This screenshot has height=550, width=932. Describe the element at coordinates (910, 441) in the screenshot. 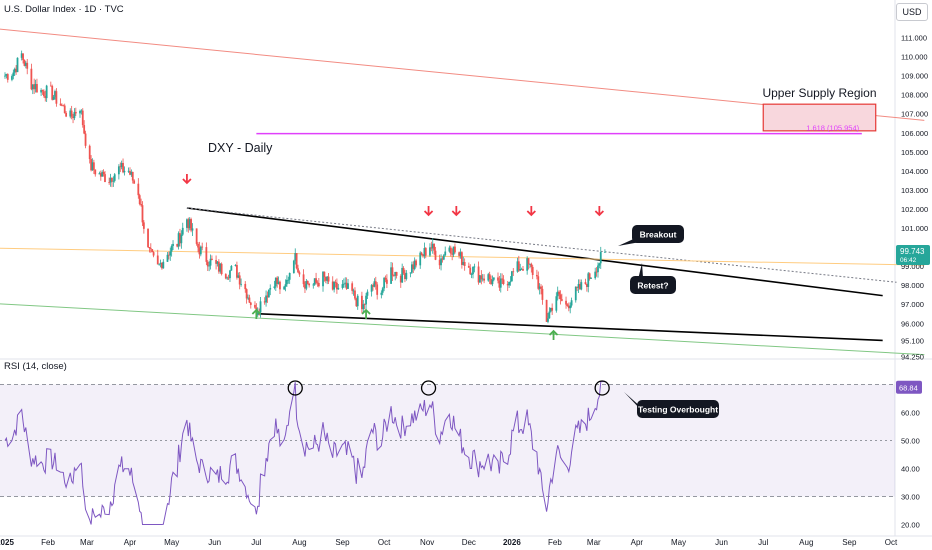

I see `rsi-tick-label: 50.00` at that location.